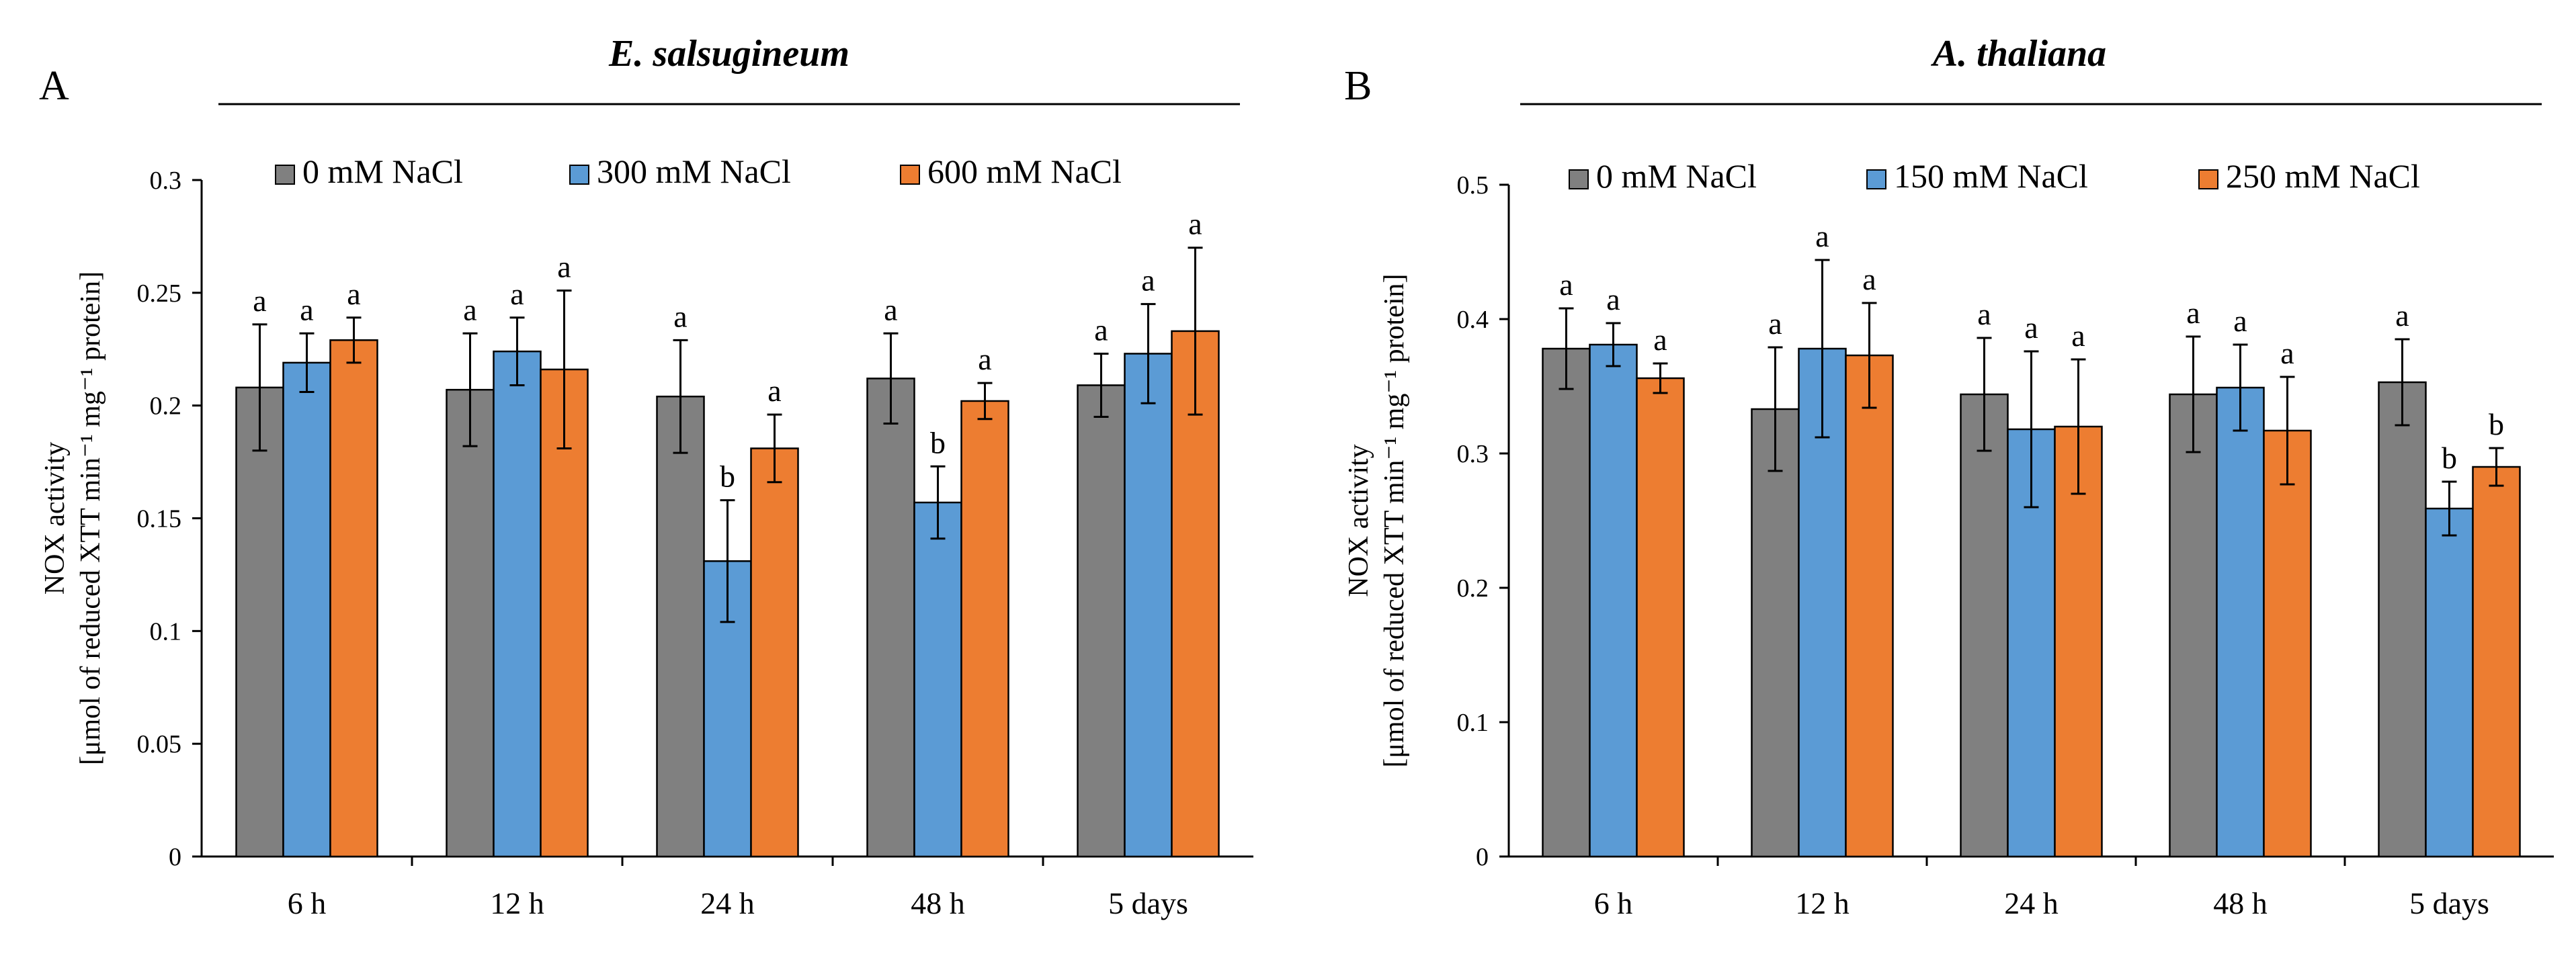 Image resolution: width=2576 pixels, height=964 pixels. I want to click on y-tick-label: 0.5, so click(1473, 185).